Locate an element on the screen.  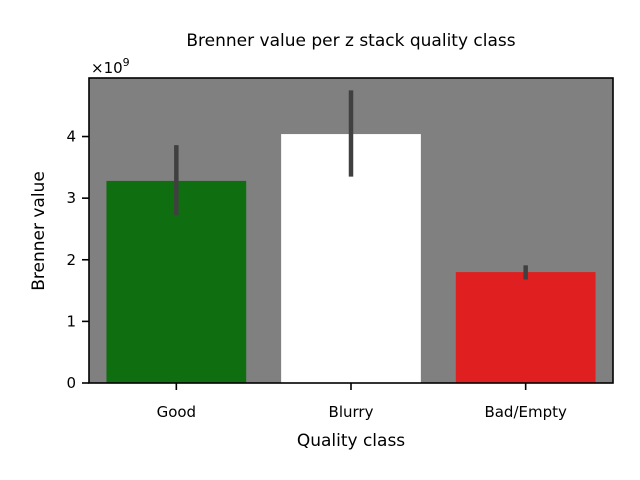
y-axis-ticks: 0 1 2 3 4 is located at coordinates (77, 260).